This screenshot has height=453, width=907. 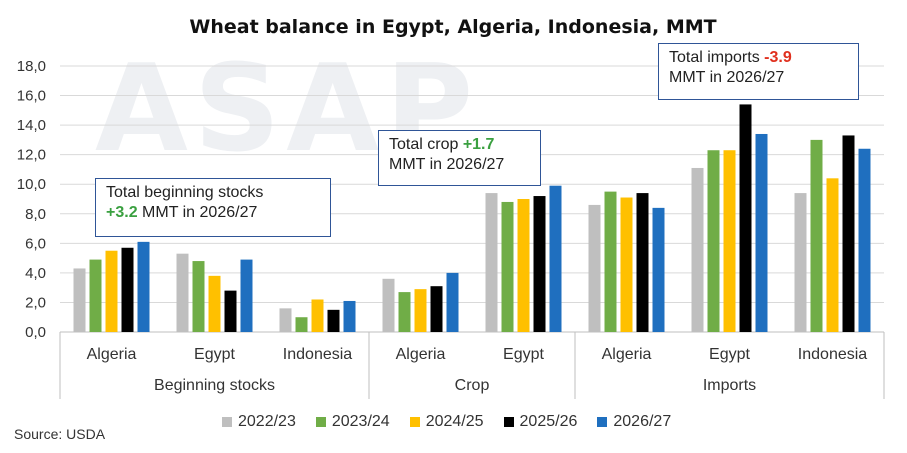 I want to click on x-group-label: Beginning stocks, so click(x=214, y=385).